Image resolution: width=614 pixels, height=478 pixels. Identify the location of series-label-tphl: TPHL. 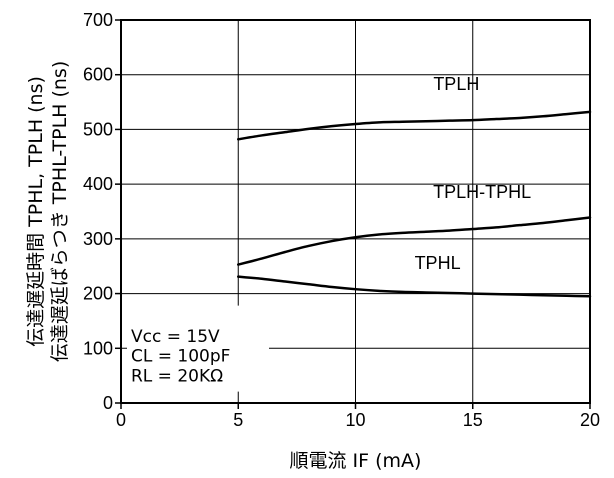
(438, 263).